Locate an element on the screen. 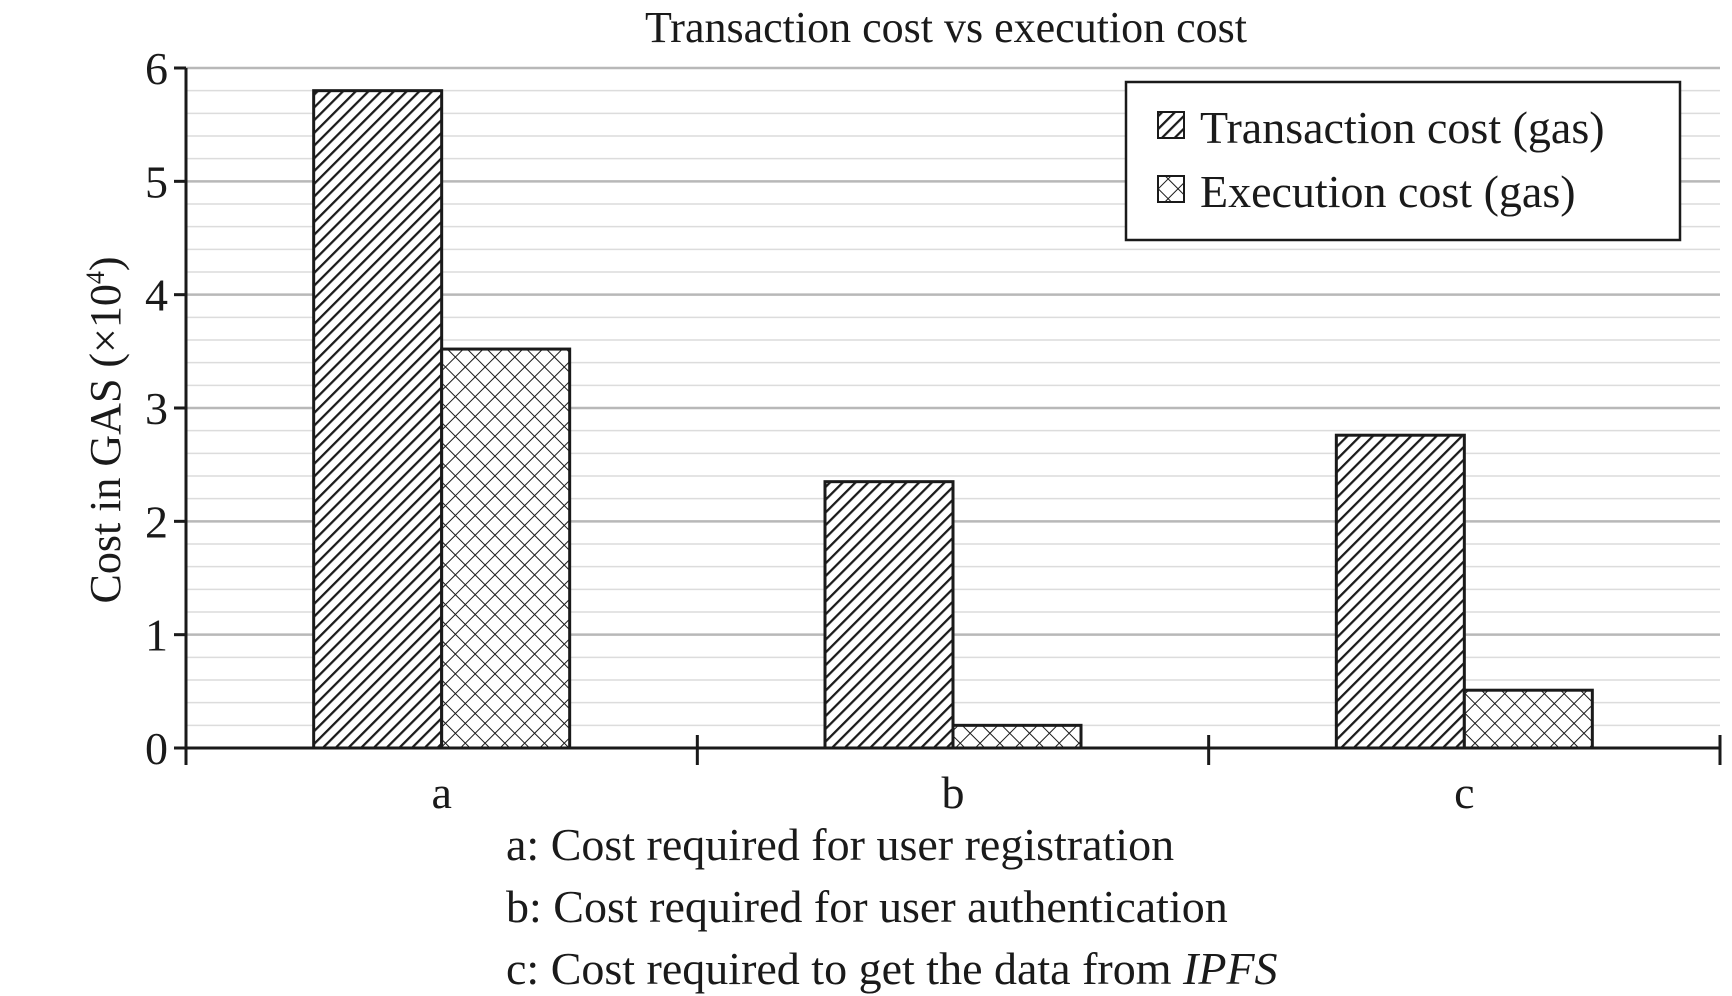 This screenshot has height=996, width=1732. bar-c-transaction is located at coordinates (1400, 591).